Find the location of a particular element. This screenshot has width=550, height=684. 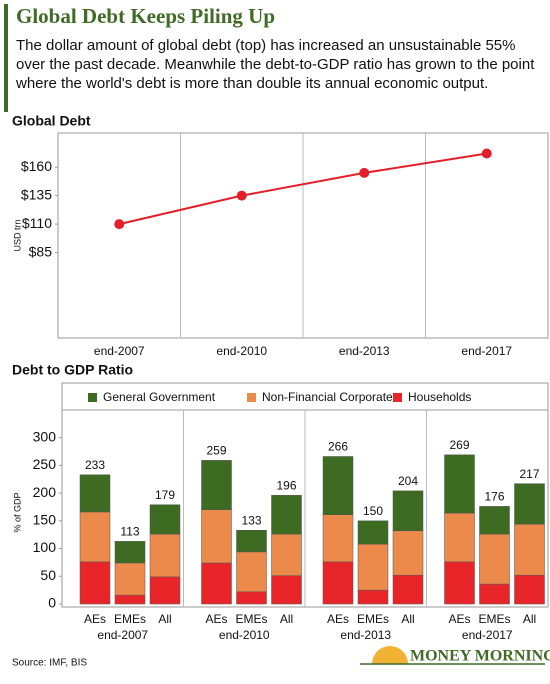

brand-logo is located at coordinates (452, 655).